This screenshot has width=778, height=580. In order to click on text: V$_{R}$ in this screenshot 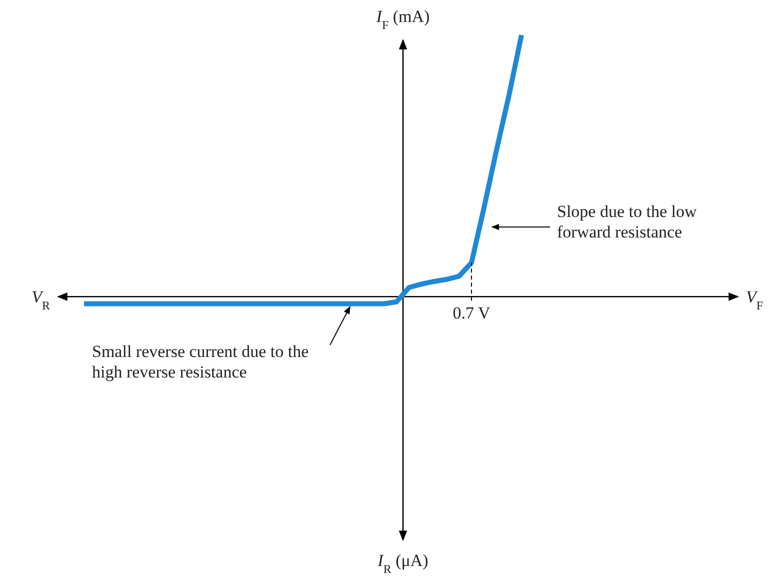, I will do `click(41, 300)`.